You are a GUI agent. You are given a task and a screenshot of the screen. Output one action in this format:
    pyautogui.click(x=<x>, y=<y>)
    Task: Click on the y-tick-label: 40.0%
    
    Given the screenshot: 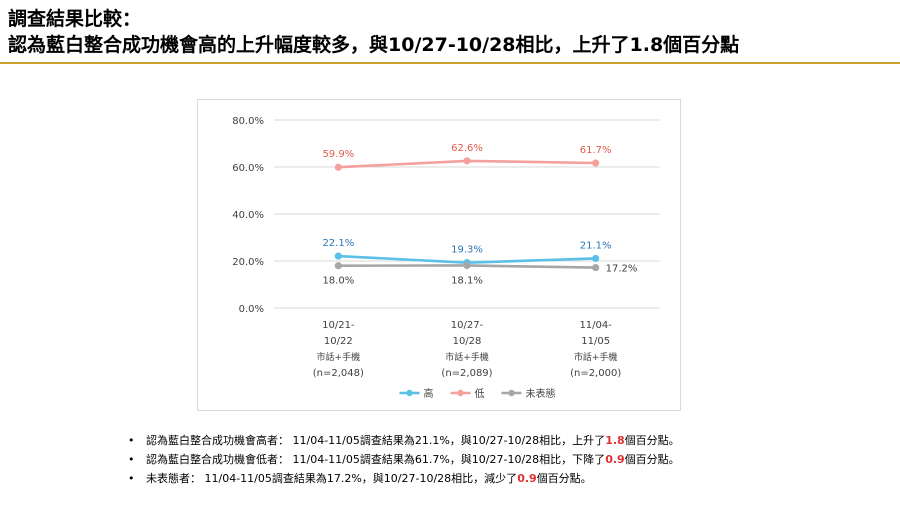 What is the action you would take?
    pyautogui.click(x=248, y=215)
    